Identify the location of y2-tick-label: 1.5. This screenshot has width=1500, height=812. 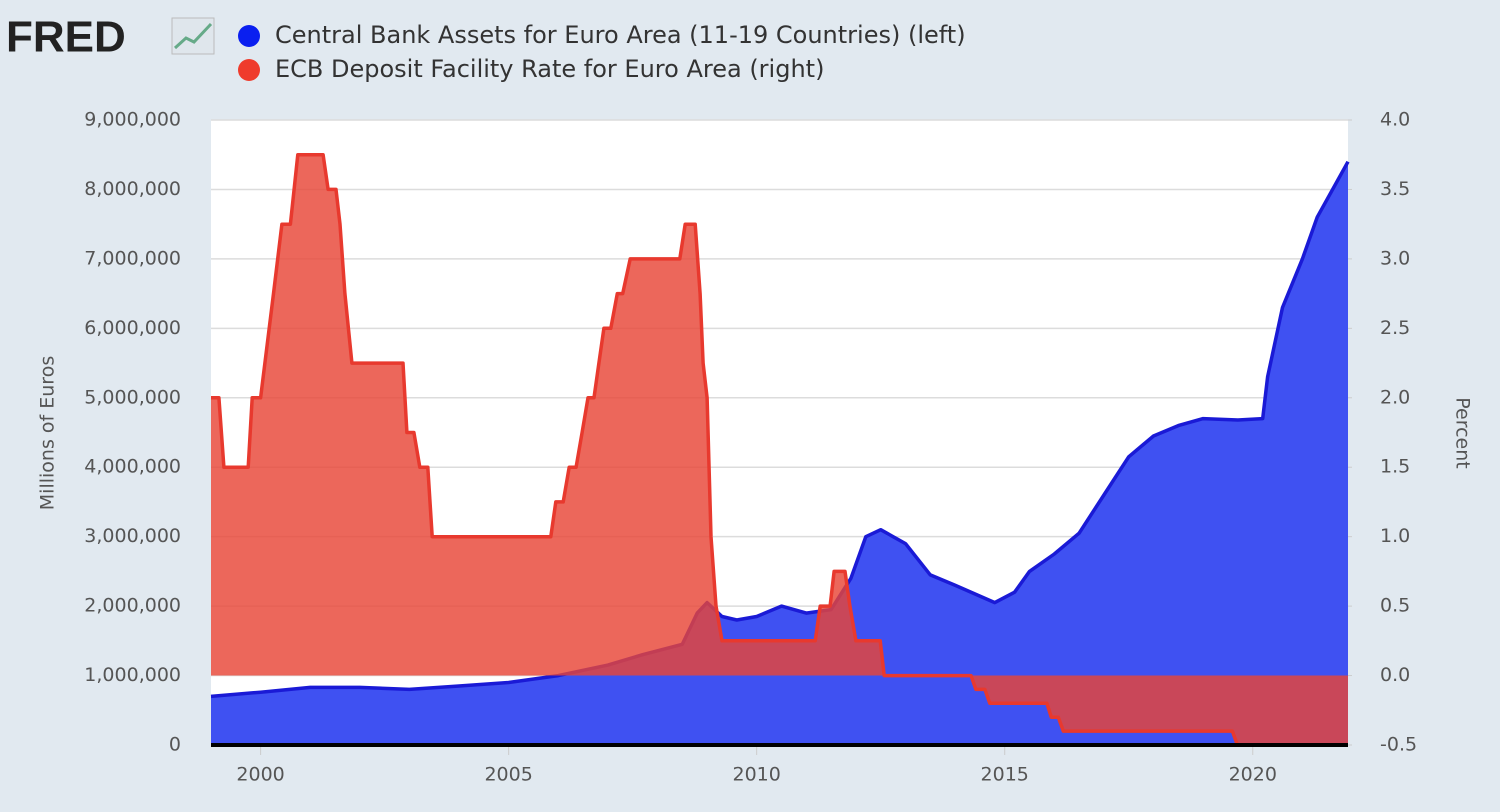
(1395, 467).